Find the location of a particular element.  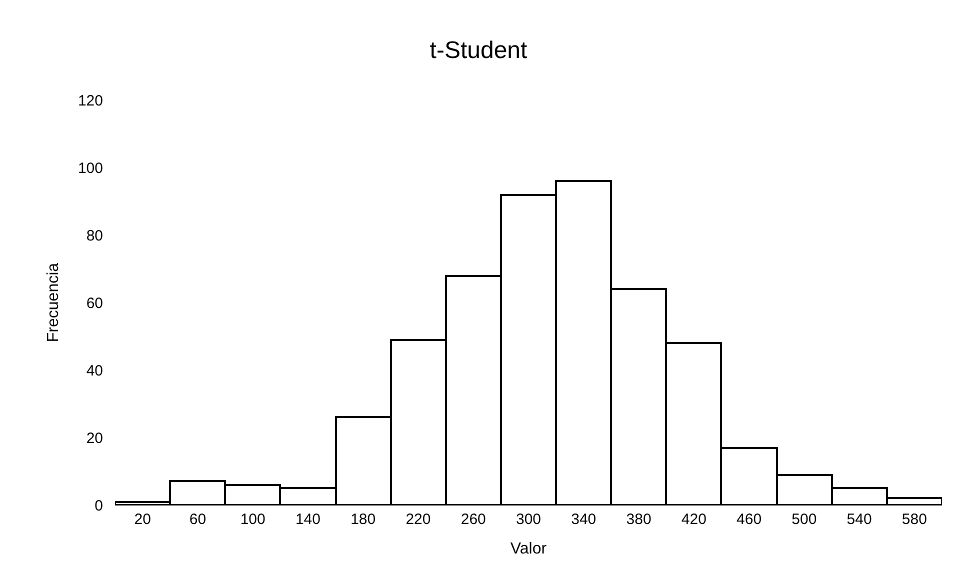

x-tick-label: 580 is located at coordinates (914, 519).